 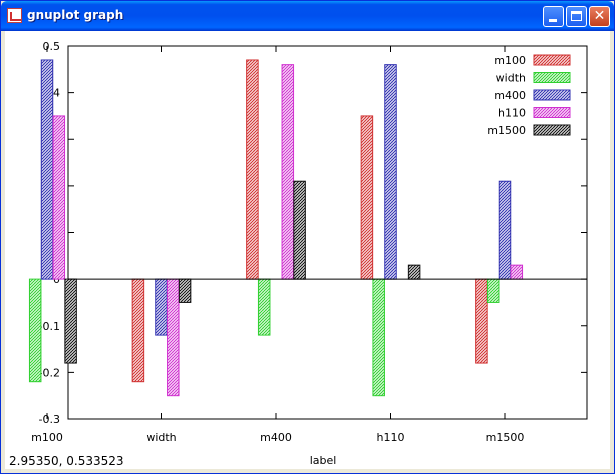 What do you see at coordinates (414, 272) in the screenshot?
I see `bar-m1500-h110` at bounding box center [414, 272].